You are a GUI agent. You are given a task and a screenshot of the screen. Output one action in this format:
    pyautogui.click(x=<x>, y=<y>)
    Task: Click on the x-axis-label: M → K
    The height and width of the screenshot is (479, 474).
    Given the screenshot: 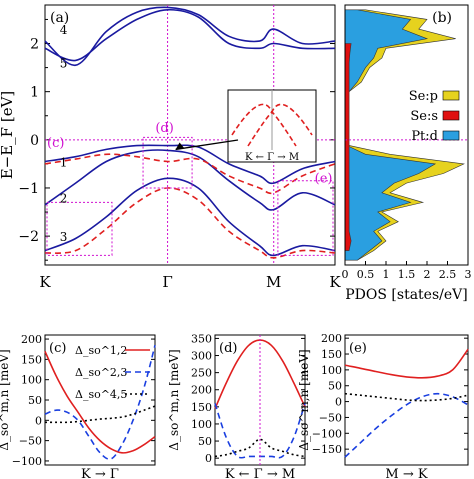 What is the action you would take?
    pyautogui.click(x=406, y=473)
    